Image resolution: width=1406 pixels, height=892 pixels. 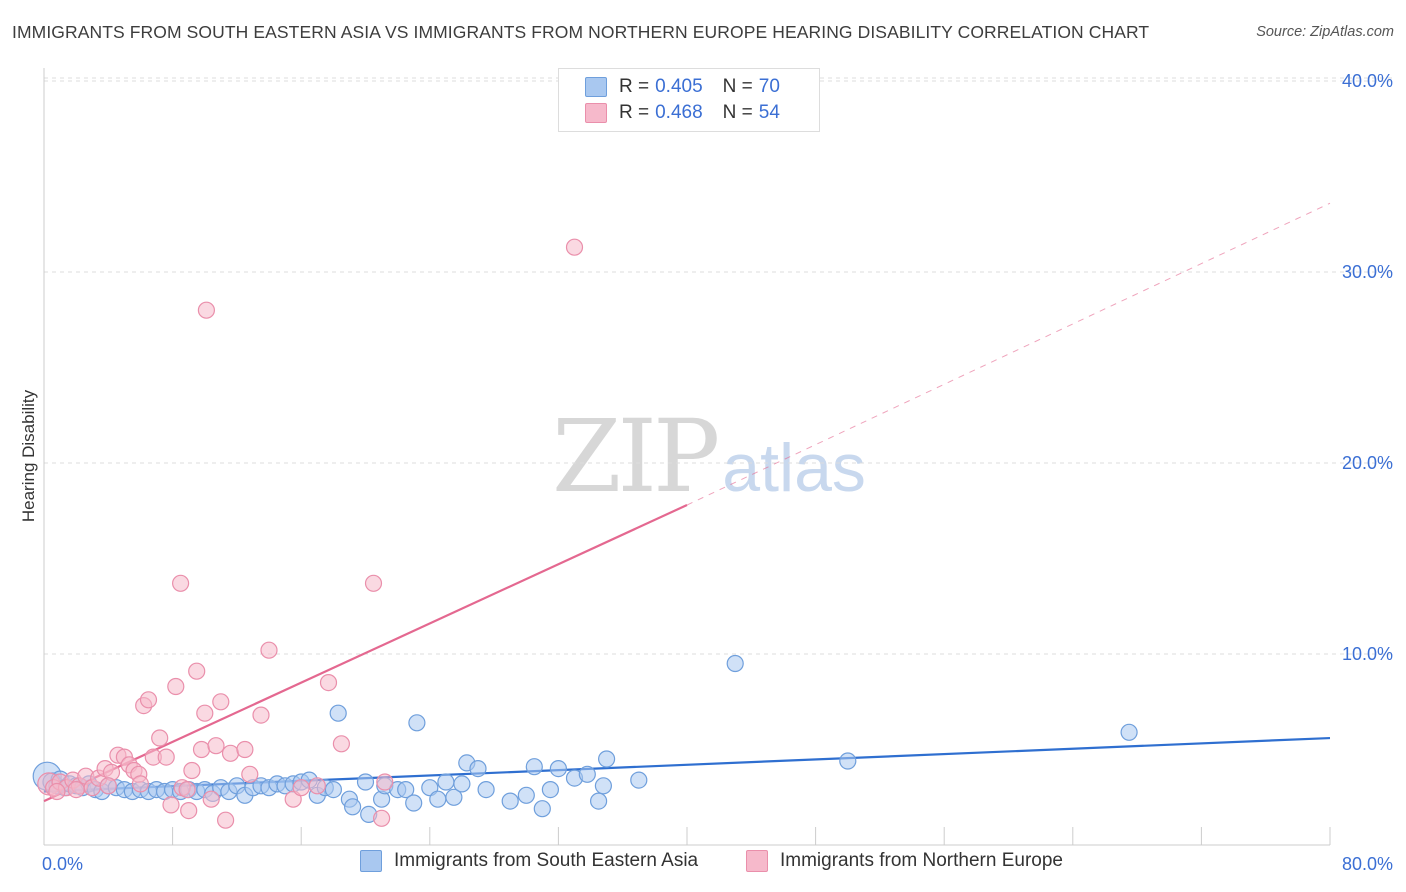 What do you see at coordinates (62, 864) in the screenshot?
I see `x-tick-label: 0.0%` at bounding box center [62, 864].